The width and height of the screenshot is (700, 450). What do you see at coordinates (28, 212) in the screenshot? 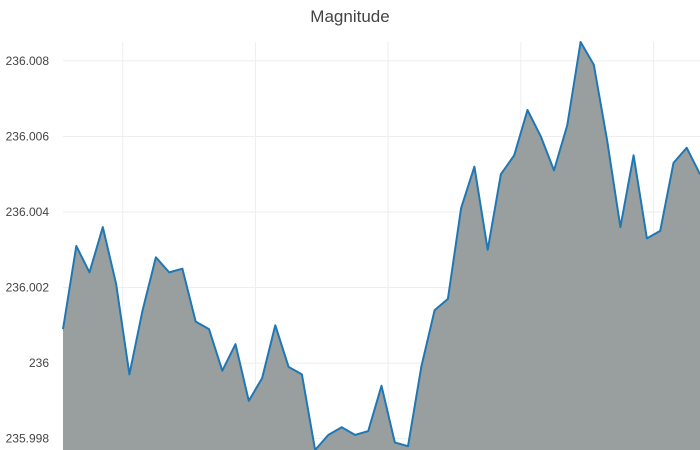
I see `y-tick-label: 236.004` at bounding box center [28, 212].